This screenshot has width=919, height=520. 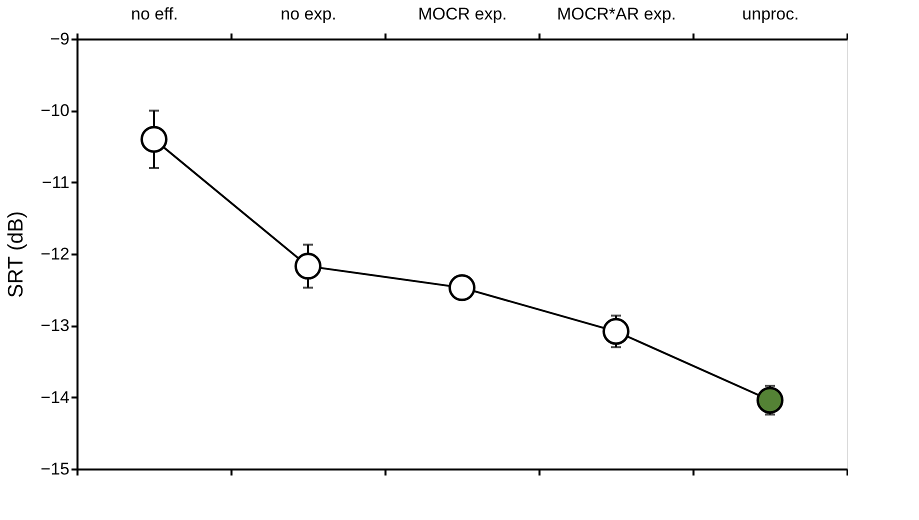 What do you see at coordinates (16, 254) in the screenshot?
I see `y-axis-title: SRT (dB)` at bounding box center [16, 254].